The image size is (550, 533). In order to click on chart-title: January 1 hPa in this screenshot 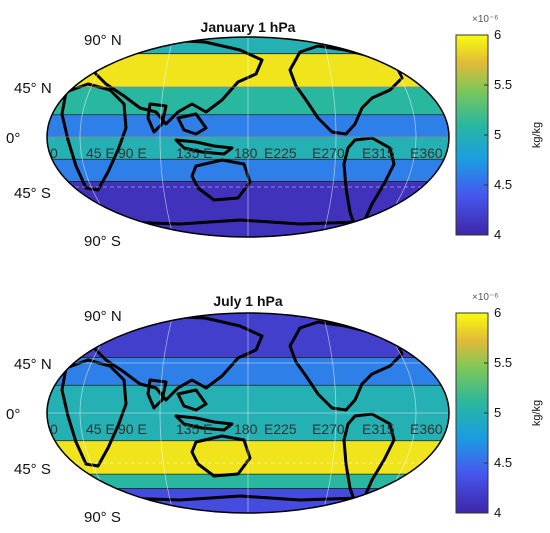, I will do `click(248, 27)`.